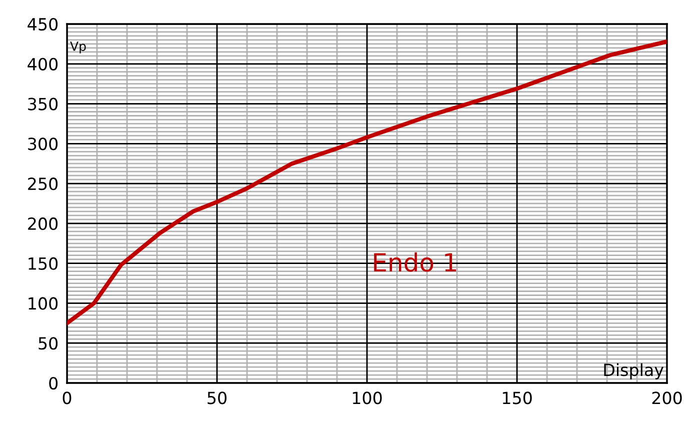  Describe the element at coordinates (43, 24) in the screenshot. I see `y-tick-label: 450` at that location.